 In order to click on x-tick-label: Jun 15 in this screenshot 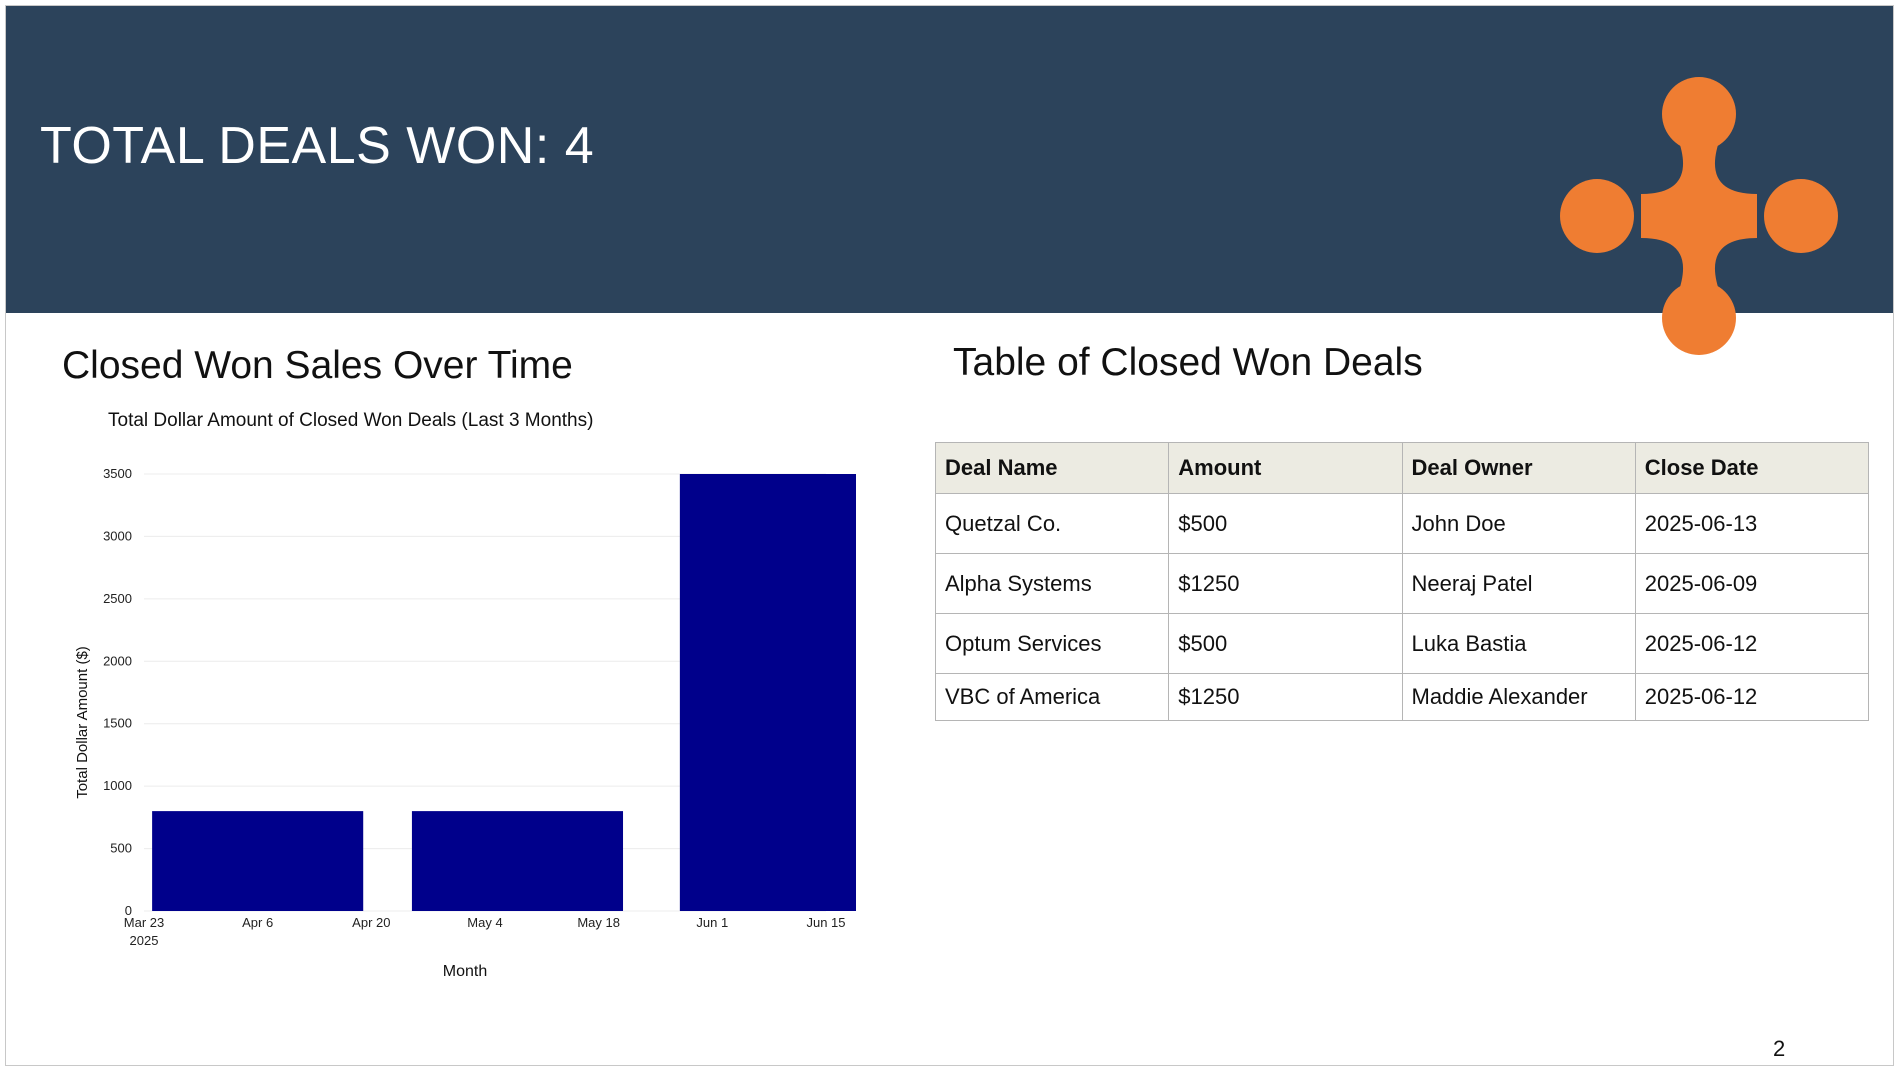, I will do `click(825, 922)`.